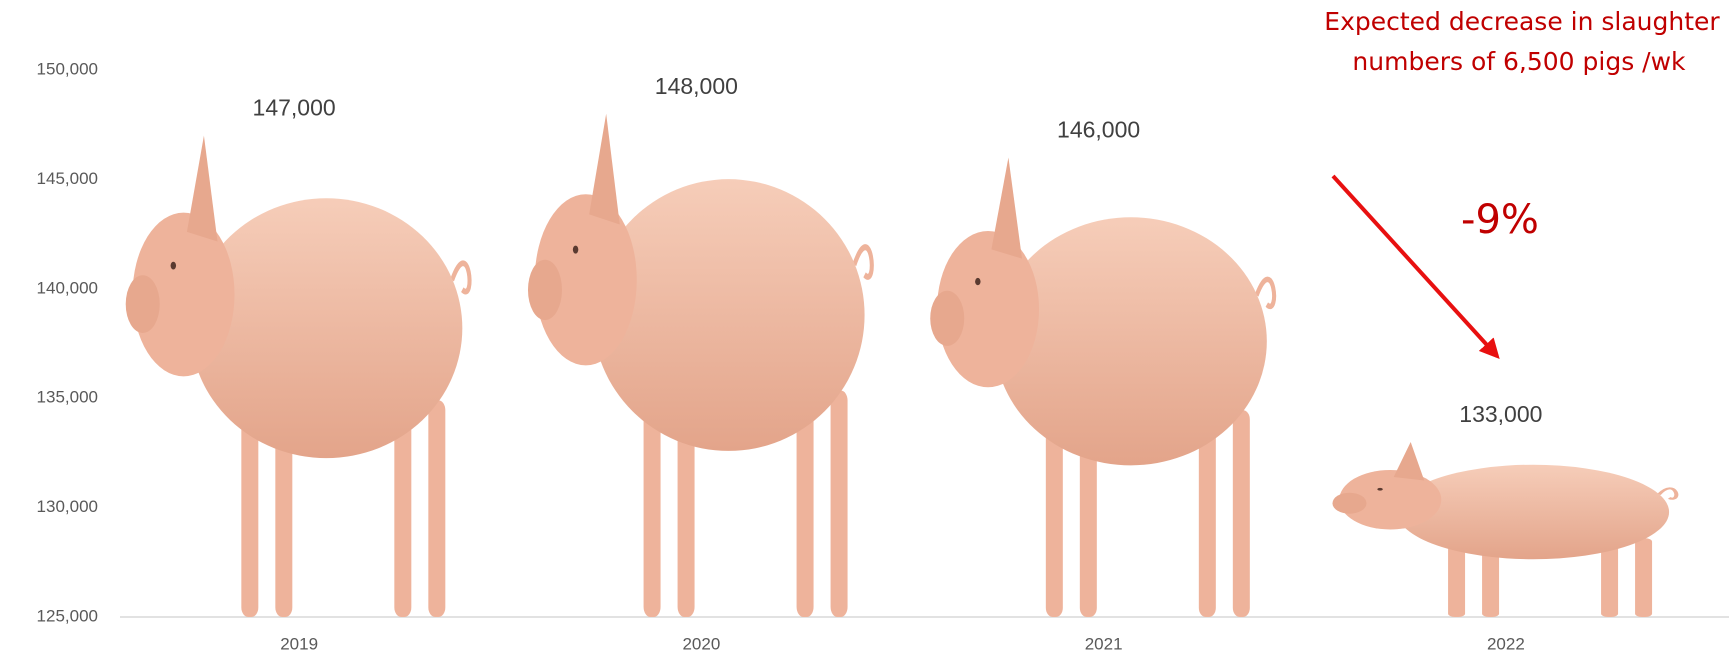  What do you see at coordinates (1500, 220) in the screenshot?
I see `change-label: -9%` at bounding box center [1500, 220].